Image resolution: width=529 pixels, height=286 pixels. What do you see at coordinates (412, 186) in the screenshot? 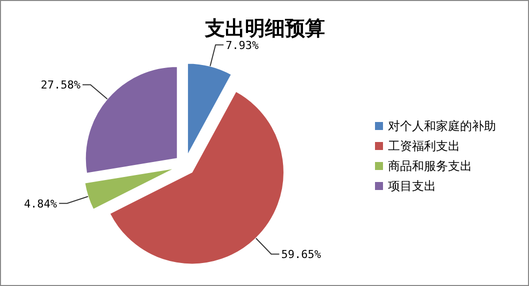
I see `legend-label: 项目支出` at bounding box center [412, 186].